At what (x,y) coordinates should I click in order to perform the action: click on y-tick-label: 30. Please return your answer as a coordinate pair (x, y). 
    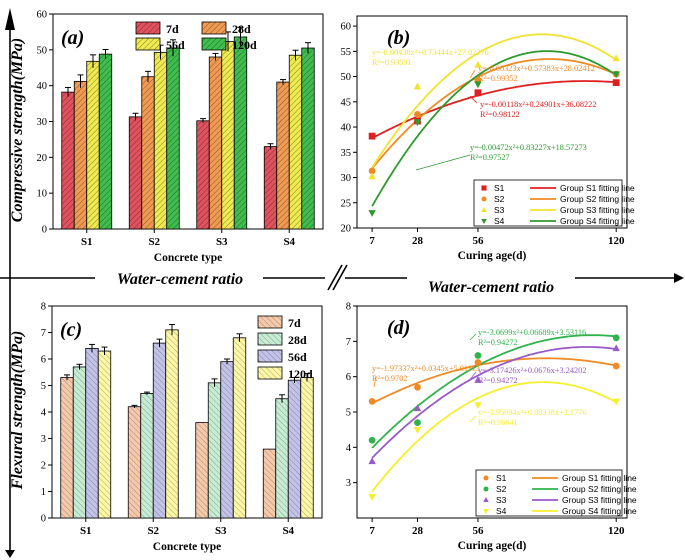
    Looking at the image, I should click on (42, 122).